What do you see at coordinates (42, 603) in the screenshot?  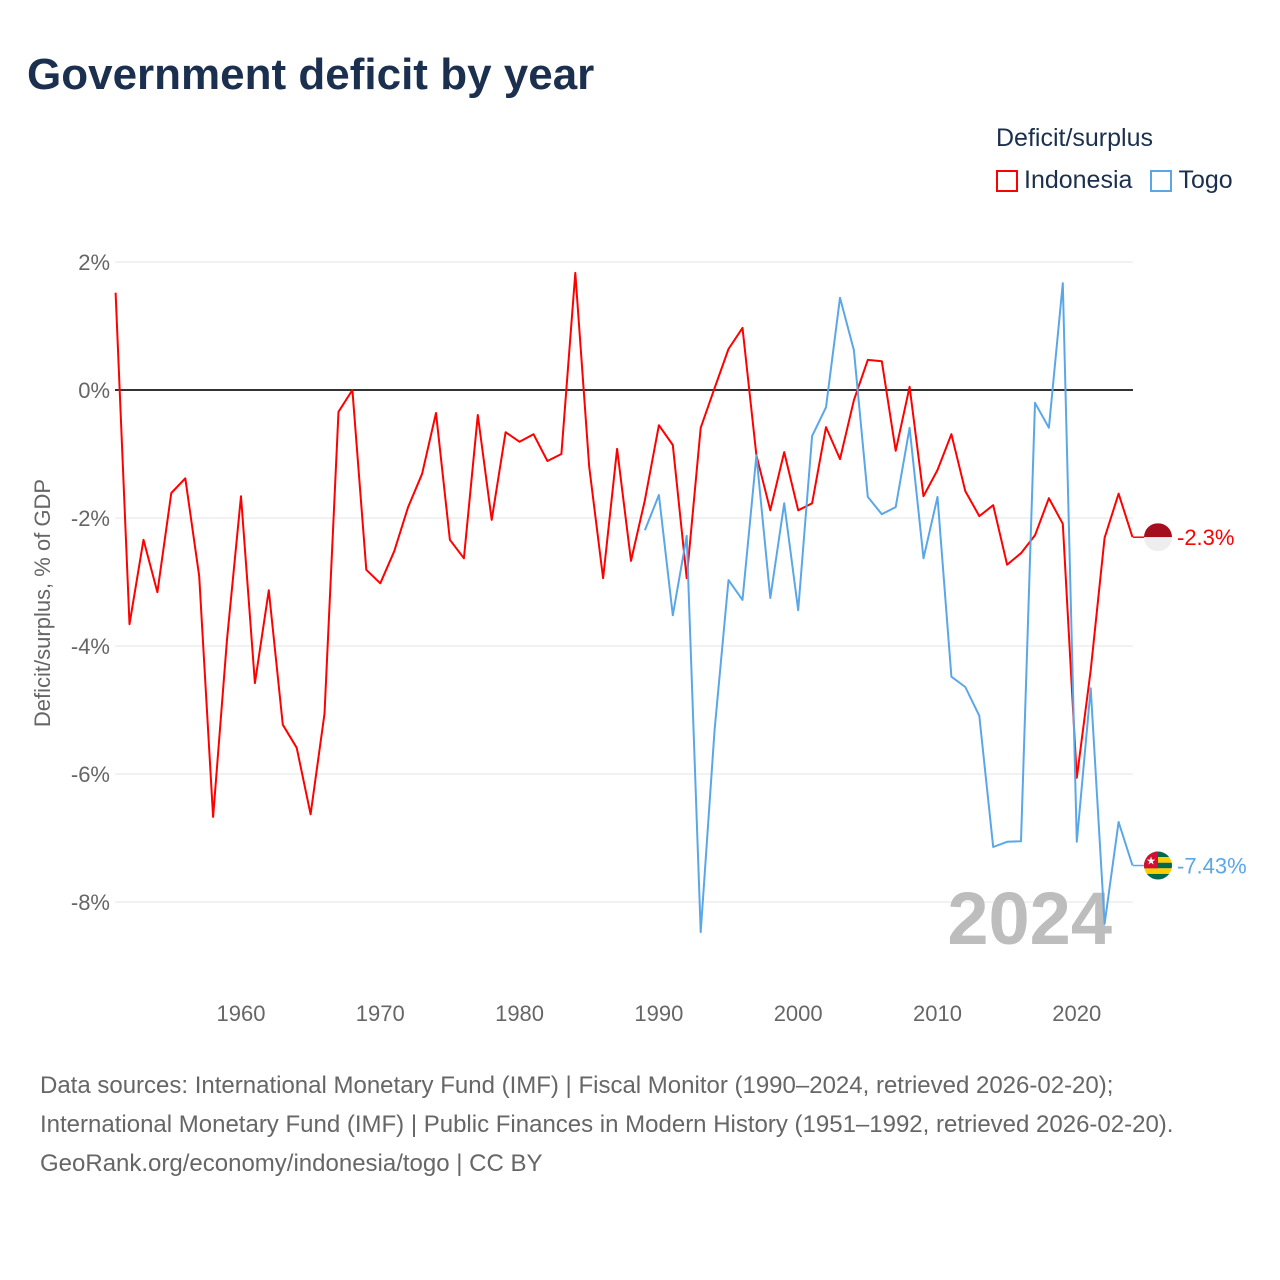 I see `y-axis-label: Deficit/surplus, % of GDP` at bounding box center [42, 603].